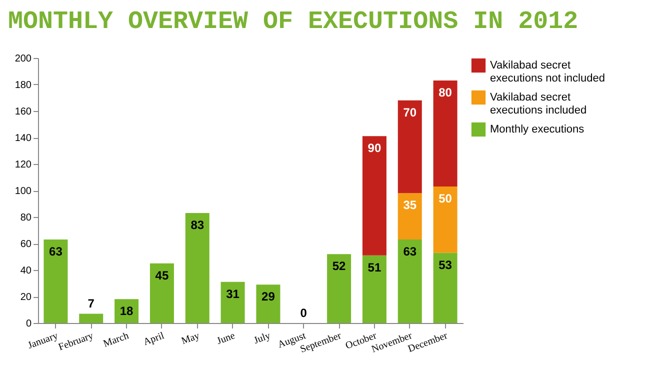  I want to click on legend-label: Vakilabad secret executions included, so click(538, 104).